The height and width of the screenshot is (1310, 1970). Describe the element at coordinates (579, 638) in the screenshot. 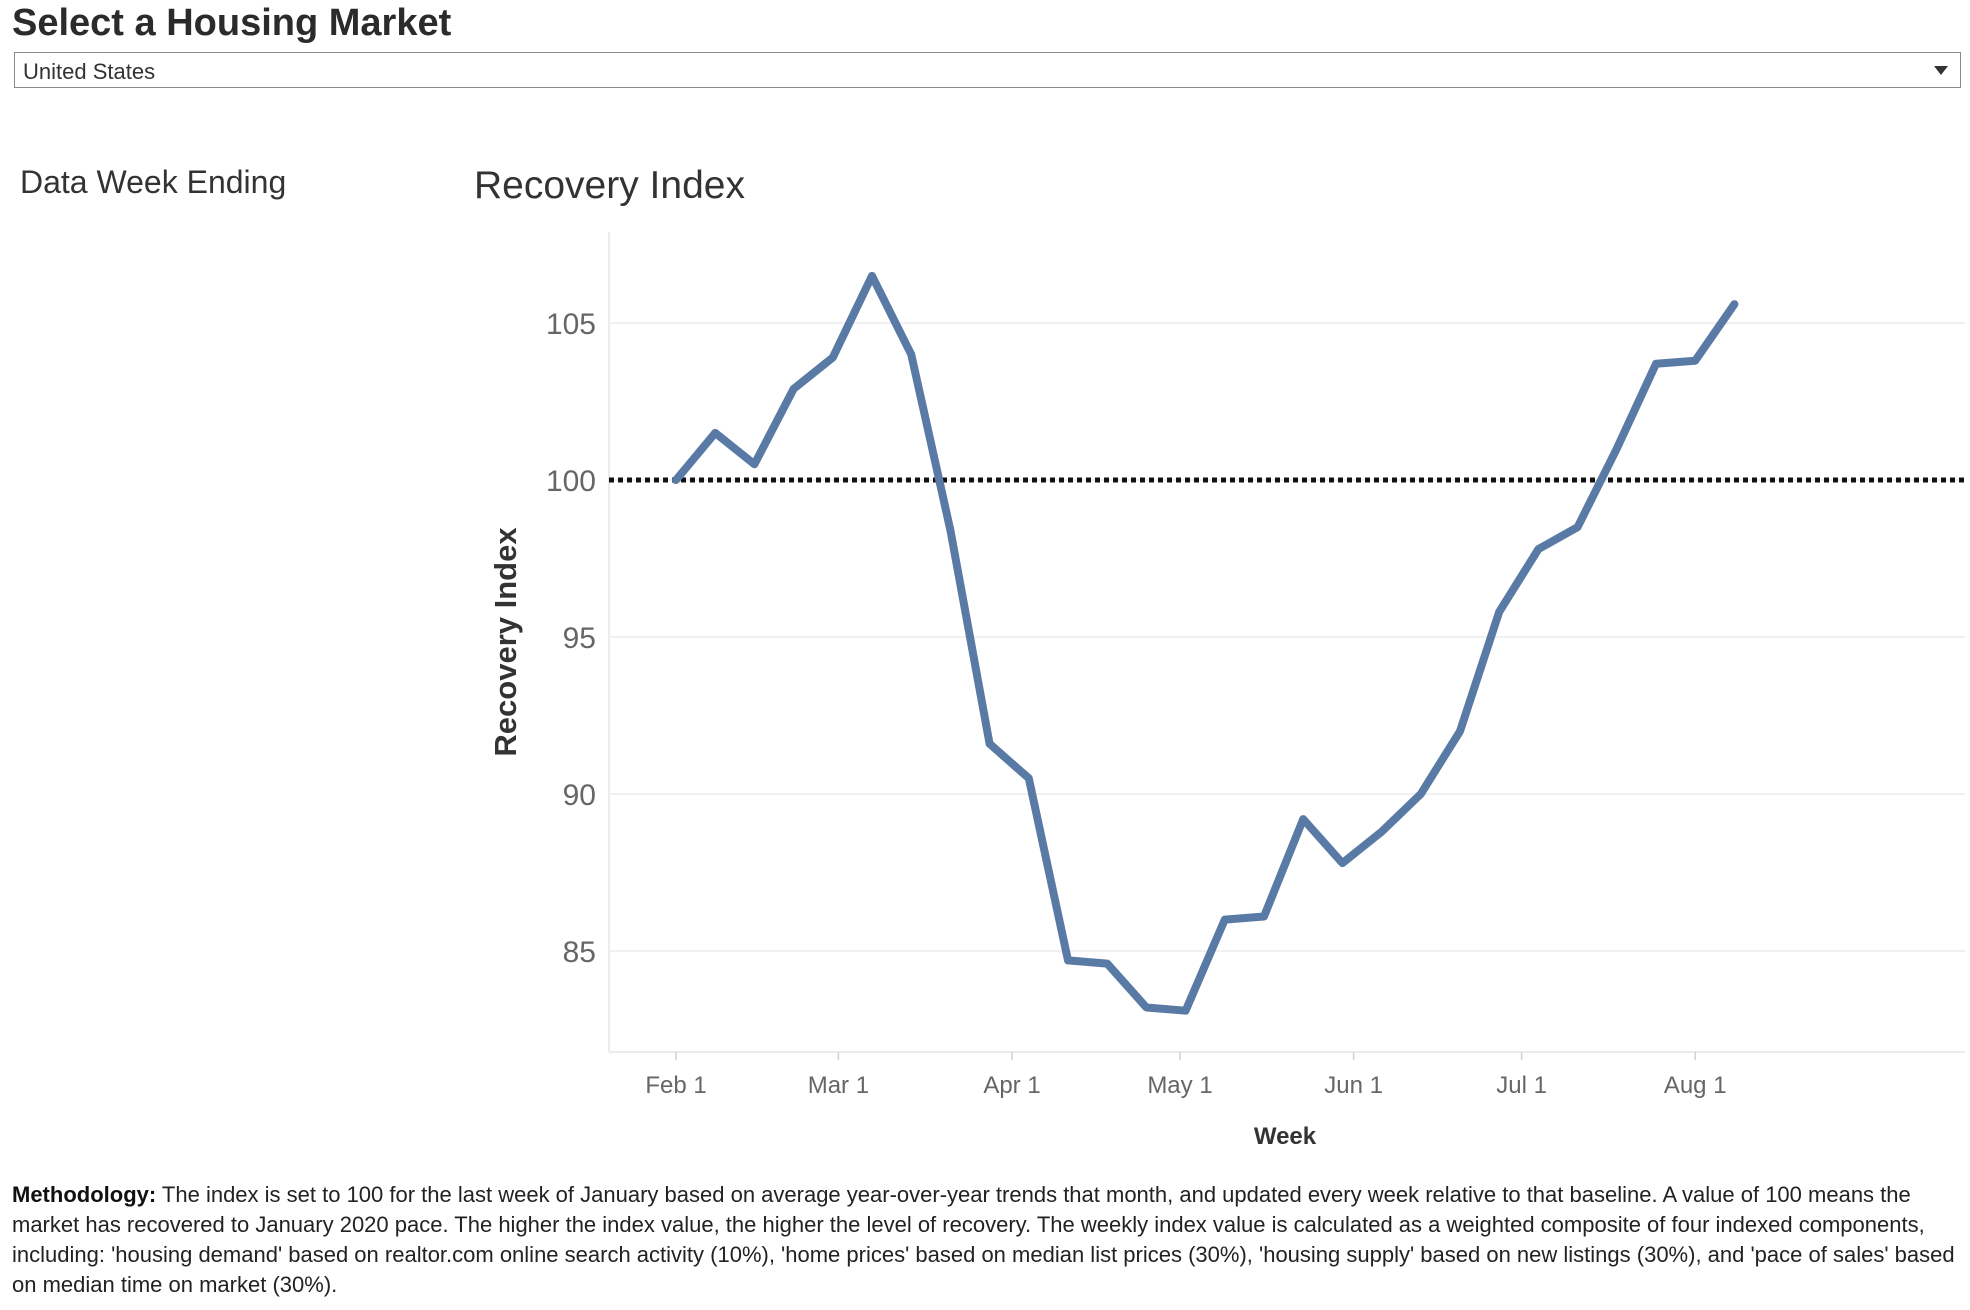

I see `y-tick-label: 95` at that location.